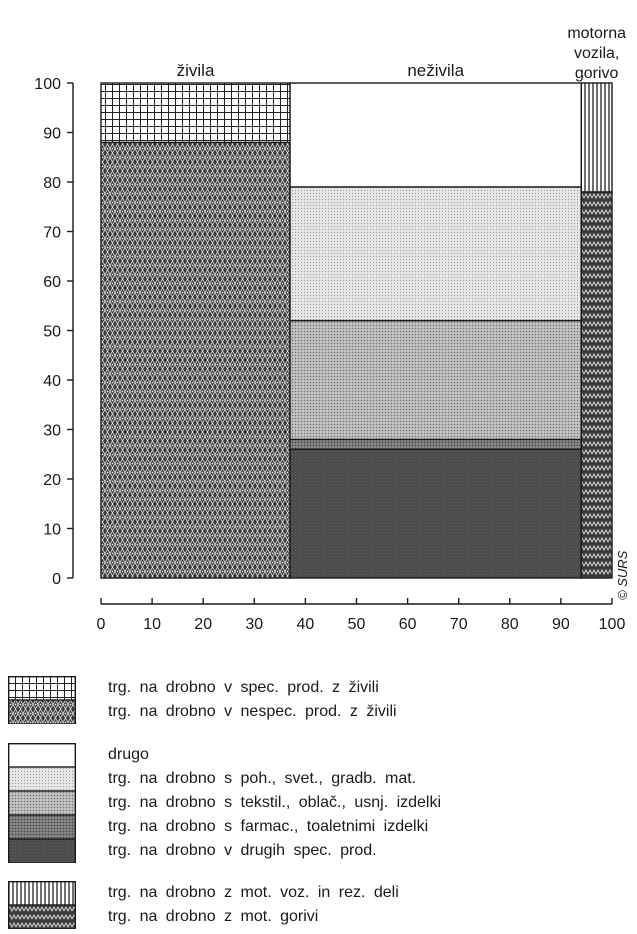 The width and height of the screenshot is (637, 934). What do you see at coordinates (596, 385) in the screenshot?
I see `segment-mot_gorivi` at bounding box center [596, 385].